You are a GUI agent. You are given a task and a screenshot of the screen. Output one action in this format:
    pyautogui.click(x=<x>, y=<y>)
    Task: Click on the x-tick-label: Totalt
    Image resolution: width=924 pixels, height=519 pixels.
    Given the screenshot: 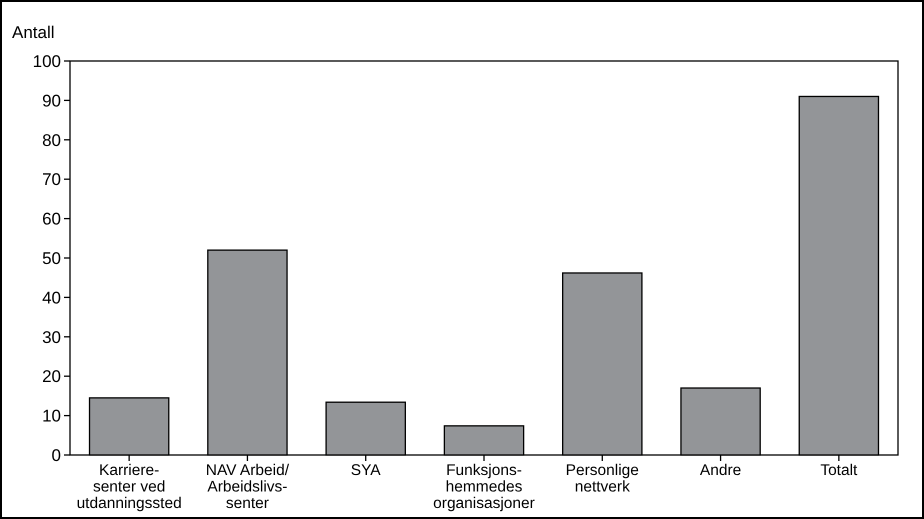 What is the action you would take?
    pyautogui.click(x=839, y=470)
    